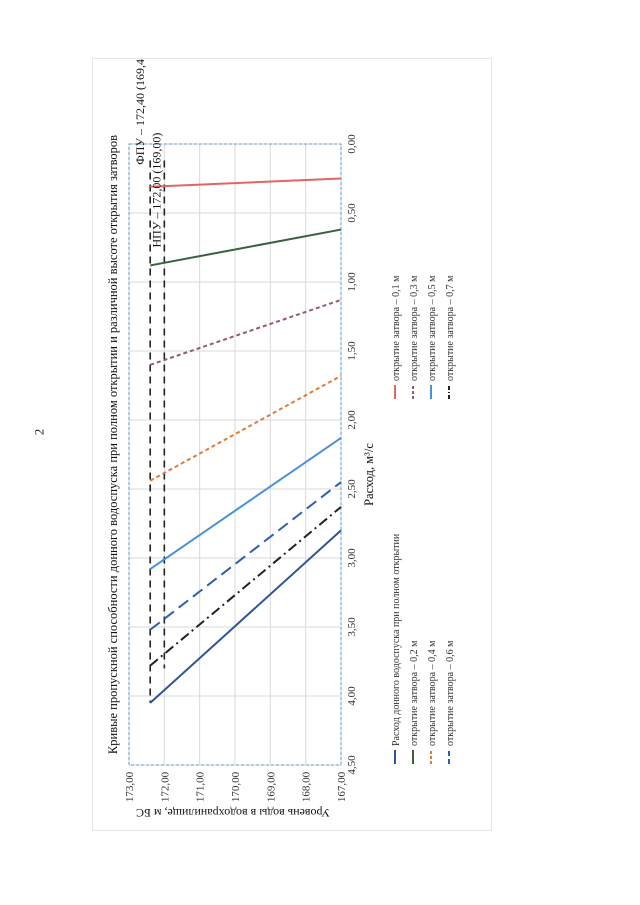  I want to click on legend-item: открытие затвора – 0,6 м, so click(450, 702).